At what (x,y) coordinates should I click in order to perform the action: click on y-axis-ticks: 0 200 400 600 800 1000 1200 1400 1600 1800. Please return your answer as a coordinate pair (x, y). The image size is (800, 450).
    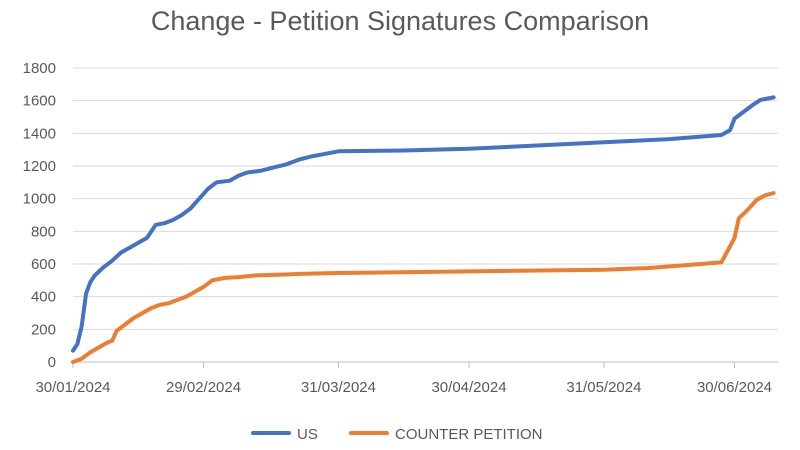
    Looking at the image, I should click on (39, 215).